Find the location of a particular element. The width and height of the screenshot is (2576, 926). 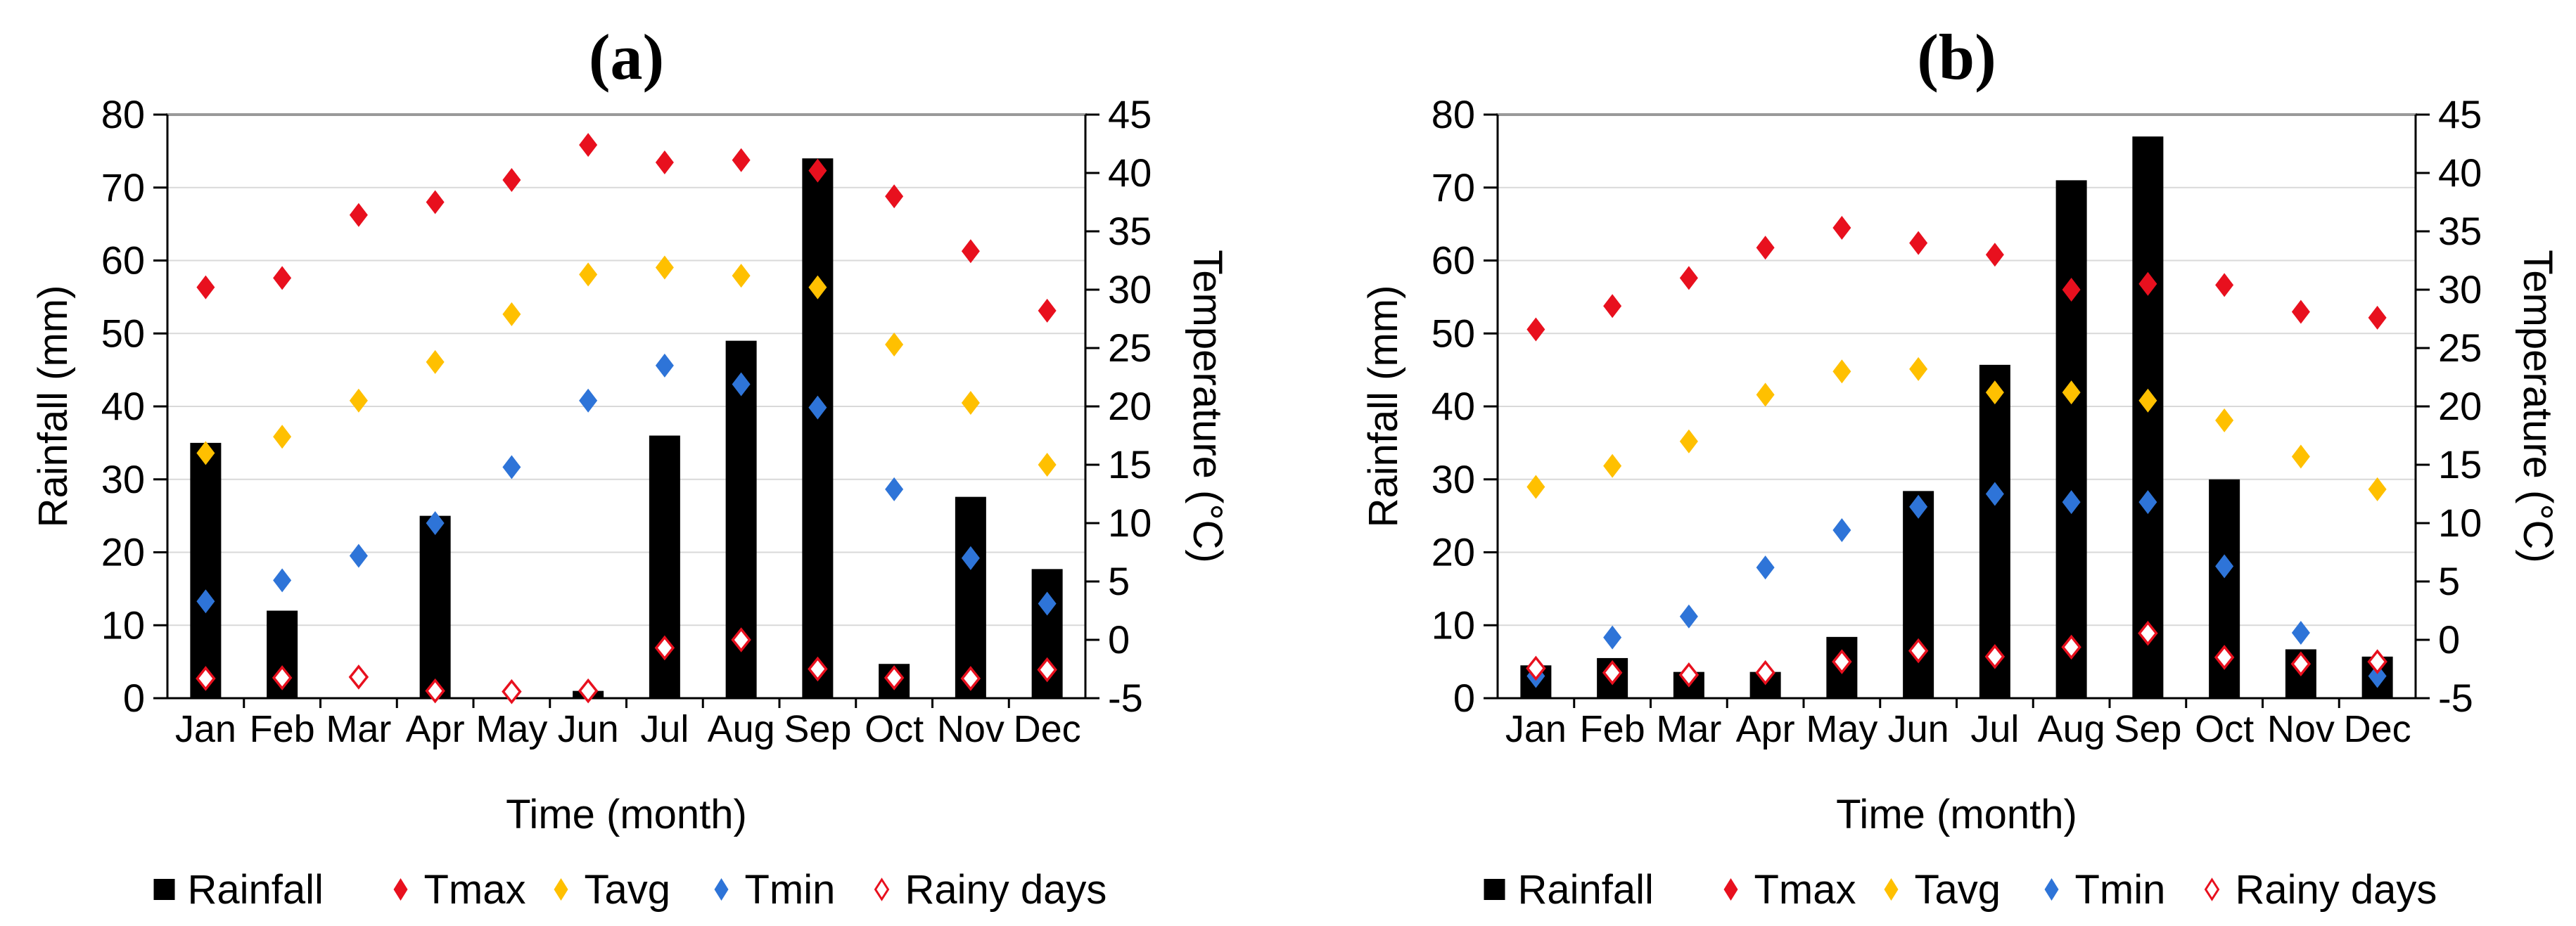

tmax-point-mar is located at coordinates (358, 214).